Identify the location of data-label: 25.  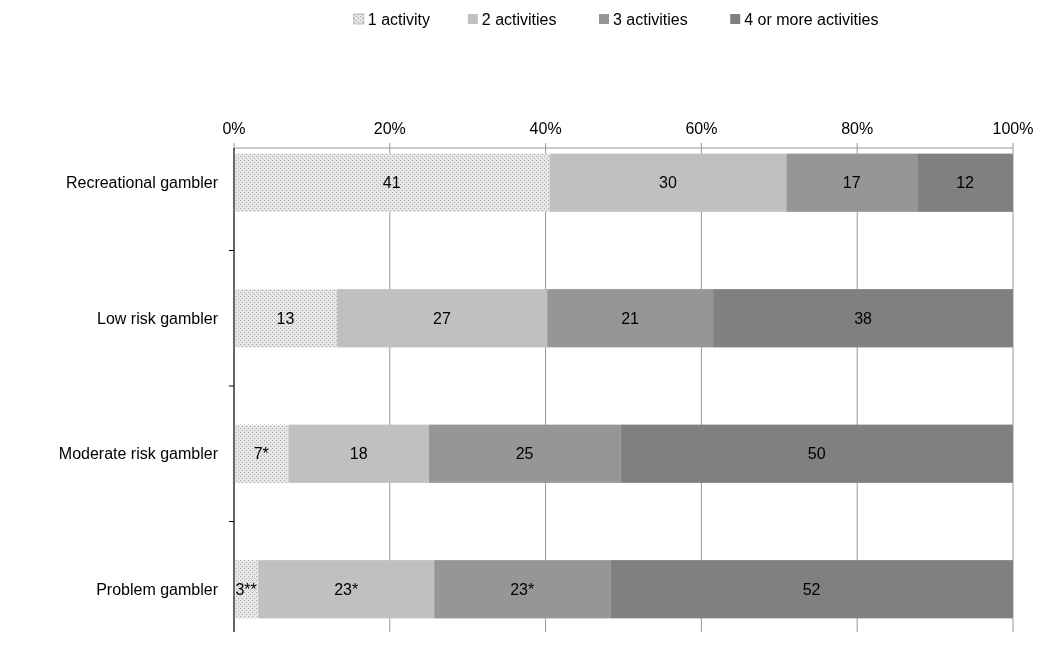
(524, 454).